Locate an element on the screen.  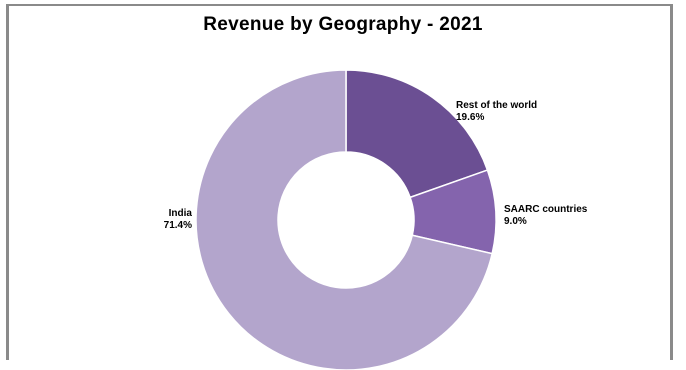
slice-value-label-rest-of-the-world: 19.6% is located at coordinates (470, 117).